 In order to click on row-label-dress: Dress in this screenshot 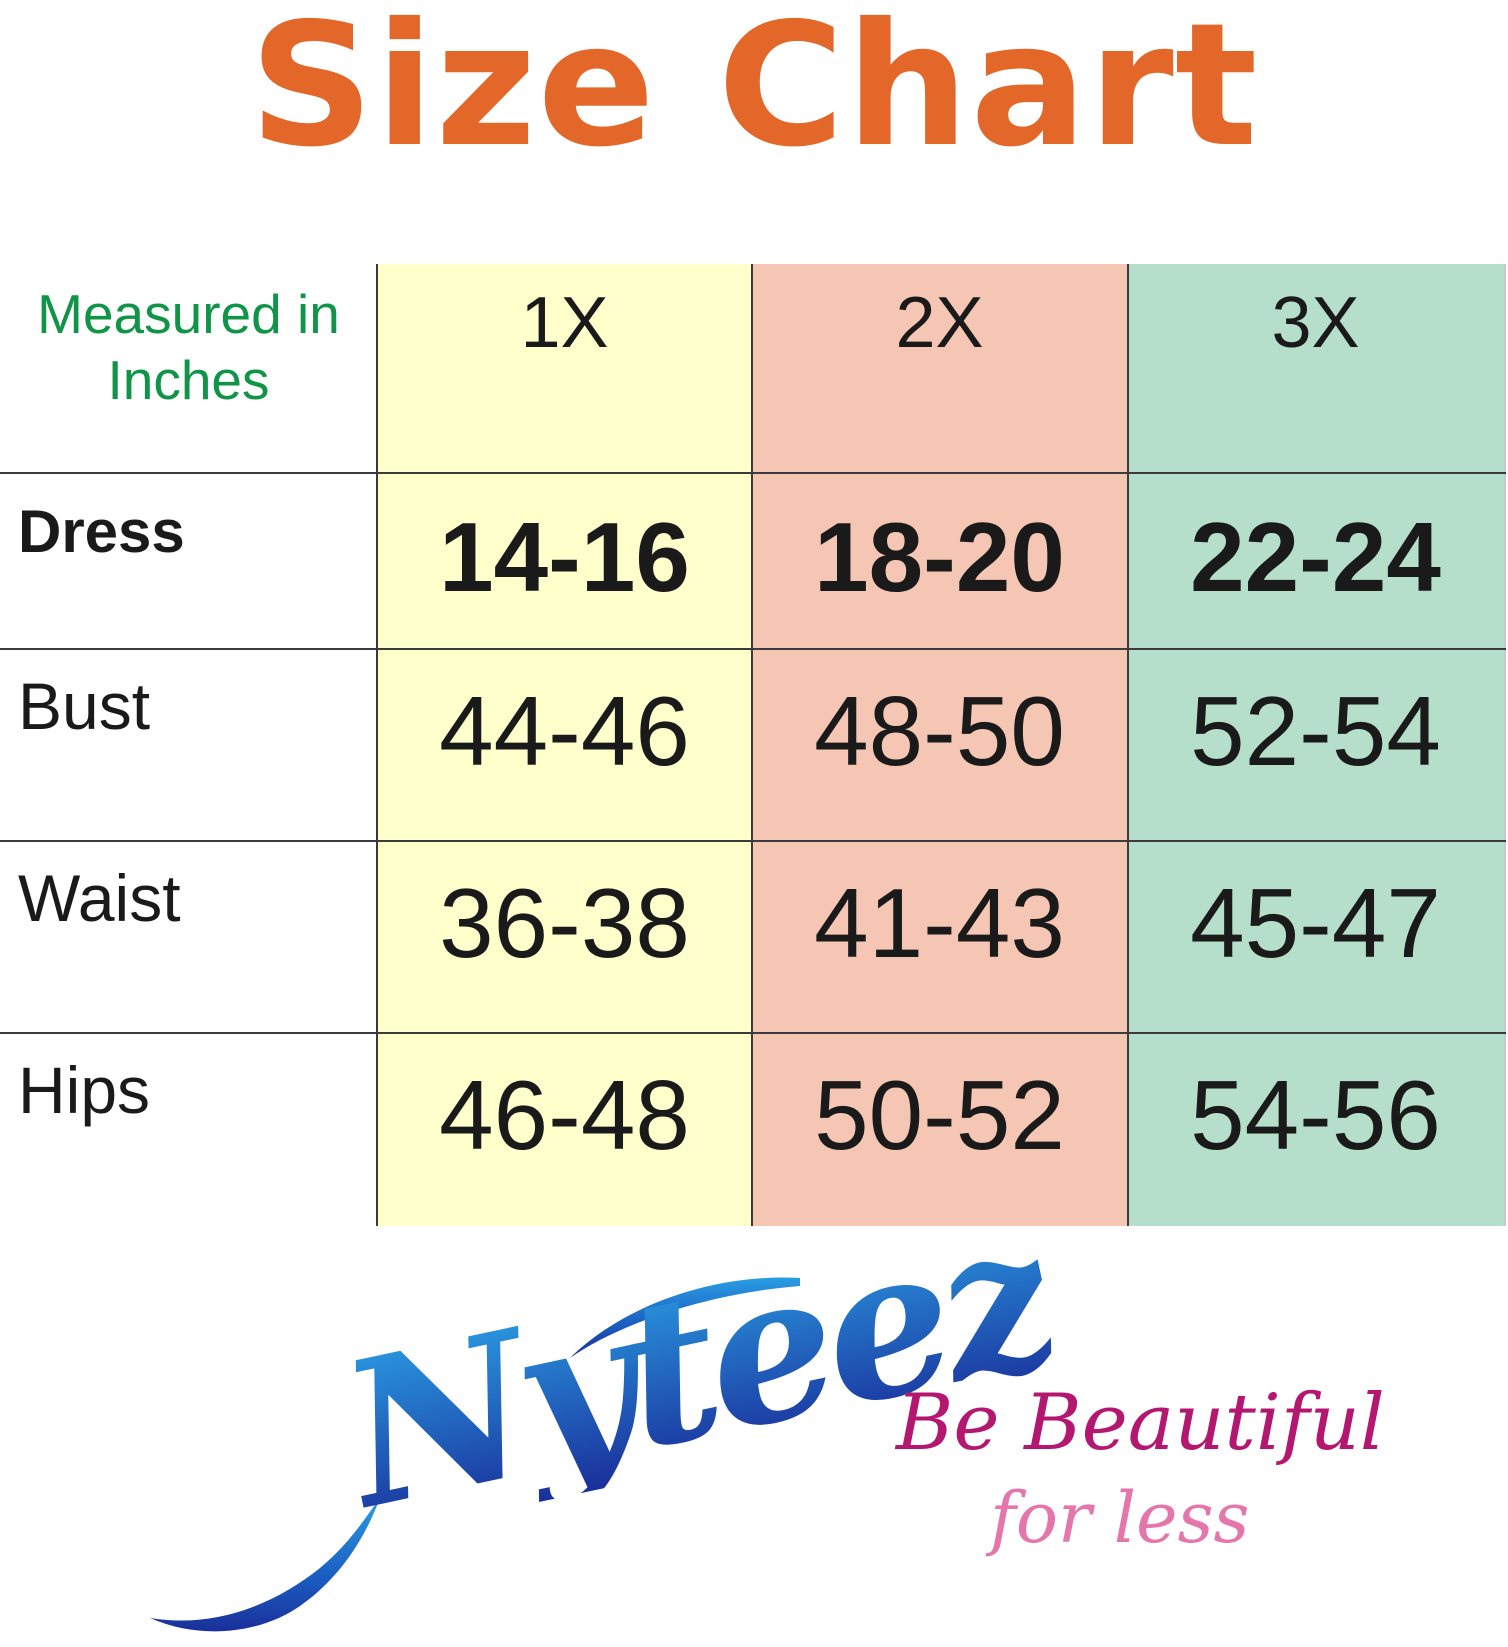, I will do `click(101, 531)`.